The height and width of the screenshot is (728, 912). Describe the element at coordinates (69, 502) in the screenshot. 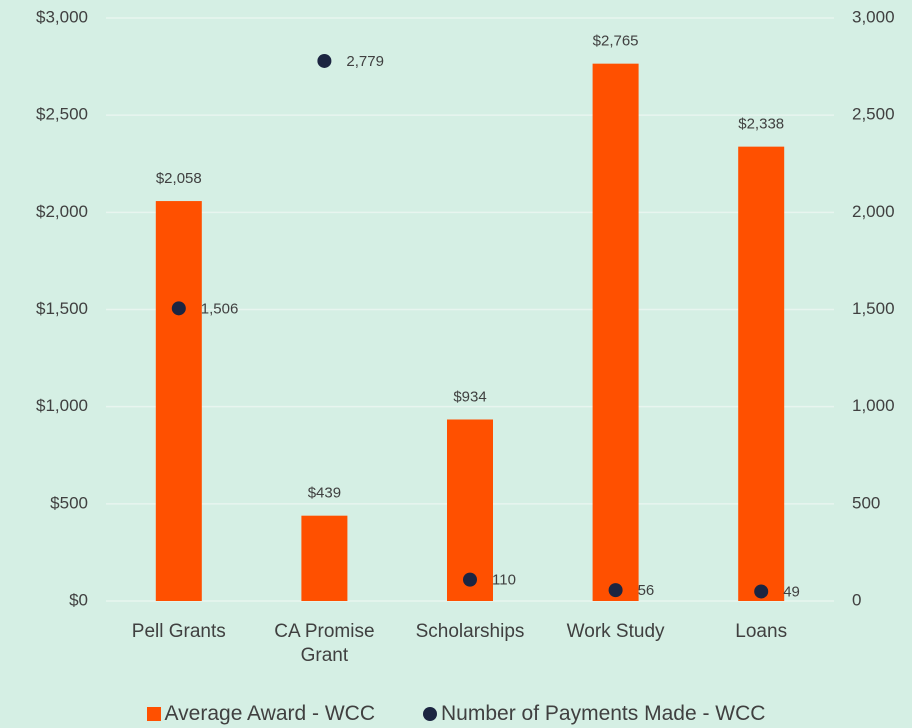

I see `y-tick-label: $500` at that location.